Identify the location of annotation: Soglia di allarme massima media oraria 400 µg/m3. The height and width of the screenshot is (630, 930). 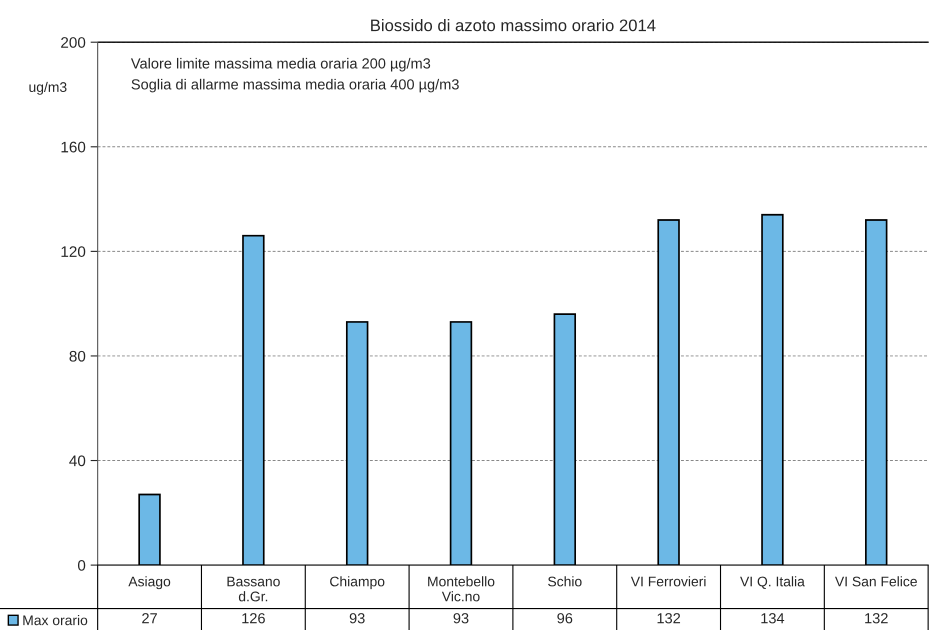
(295, 85).